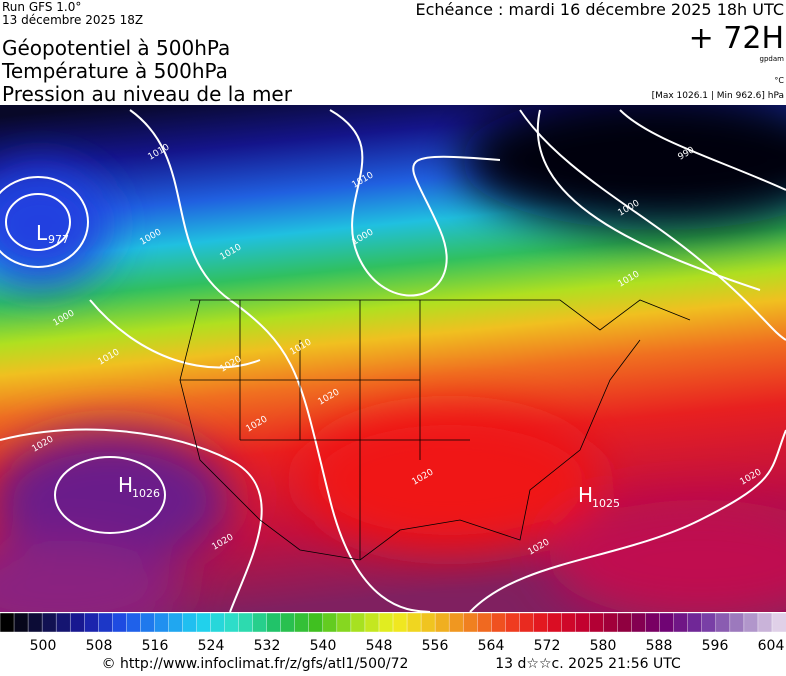  What do you see at coordinates (155, 646) in the screenshot?
I see `colorbar-label: 516` at bounding box center [155, 646].